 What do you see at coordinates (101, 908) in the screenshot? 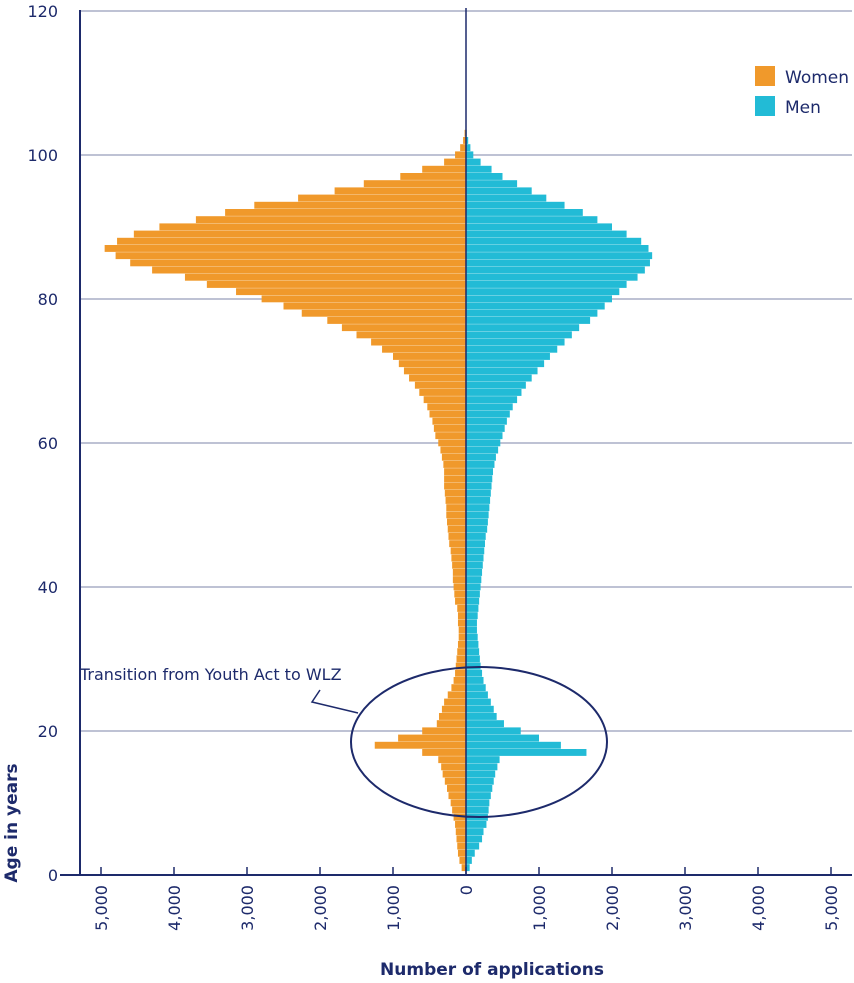
I see `x-tick-label: 5,000` at bounding box center [101, 908].